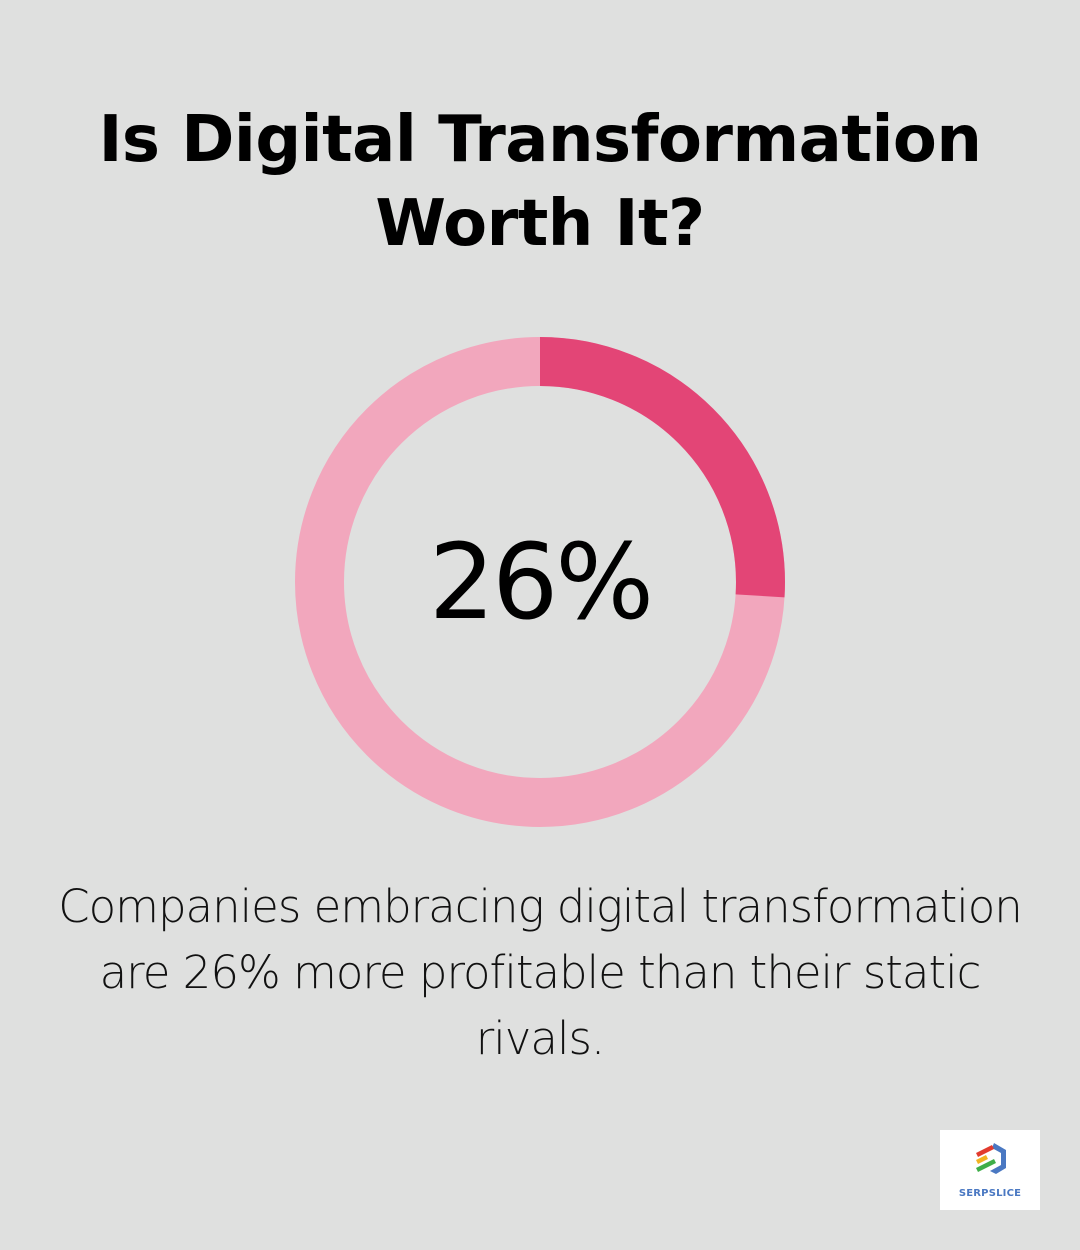  I want to click on logo-text: SERPSLICE, so click(990, 1193).